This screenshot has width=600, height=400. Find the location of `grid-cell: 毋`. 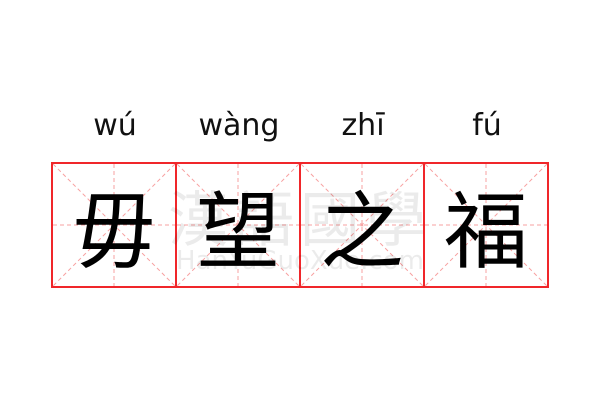

grid-cell: 毋 is located at coordinates (115, 225).